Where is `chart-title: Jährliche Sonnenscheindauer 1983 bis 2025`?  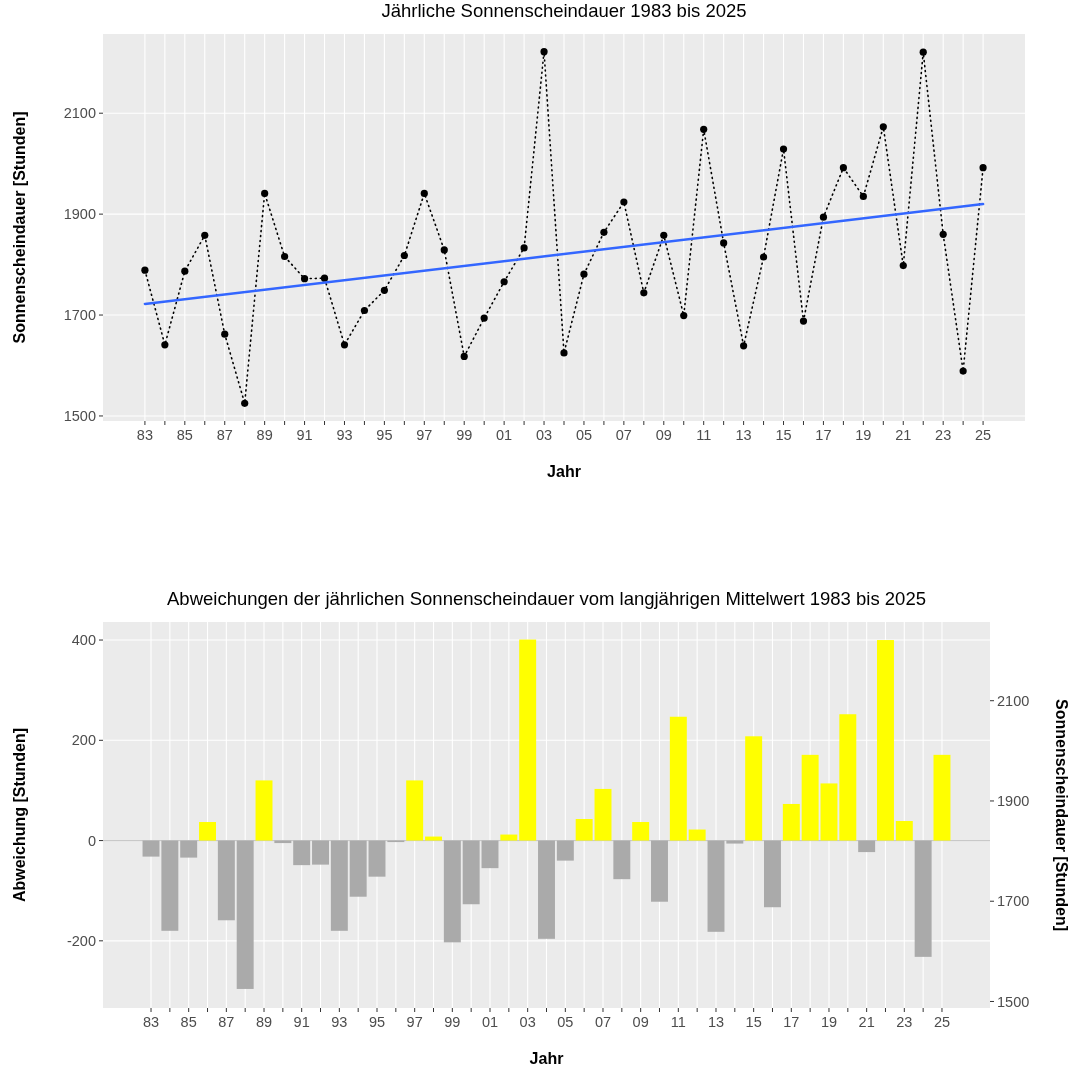 chart-title: Jährliche Sonnenscheindauer 1983 bis 2025 is located at coordinates (564, 10).